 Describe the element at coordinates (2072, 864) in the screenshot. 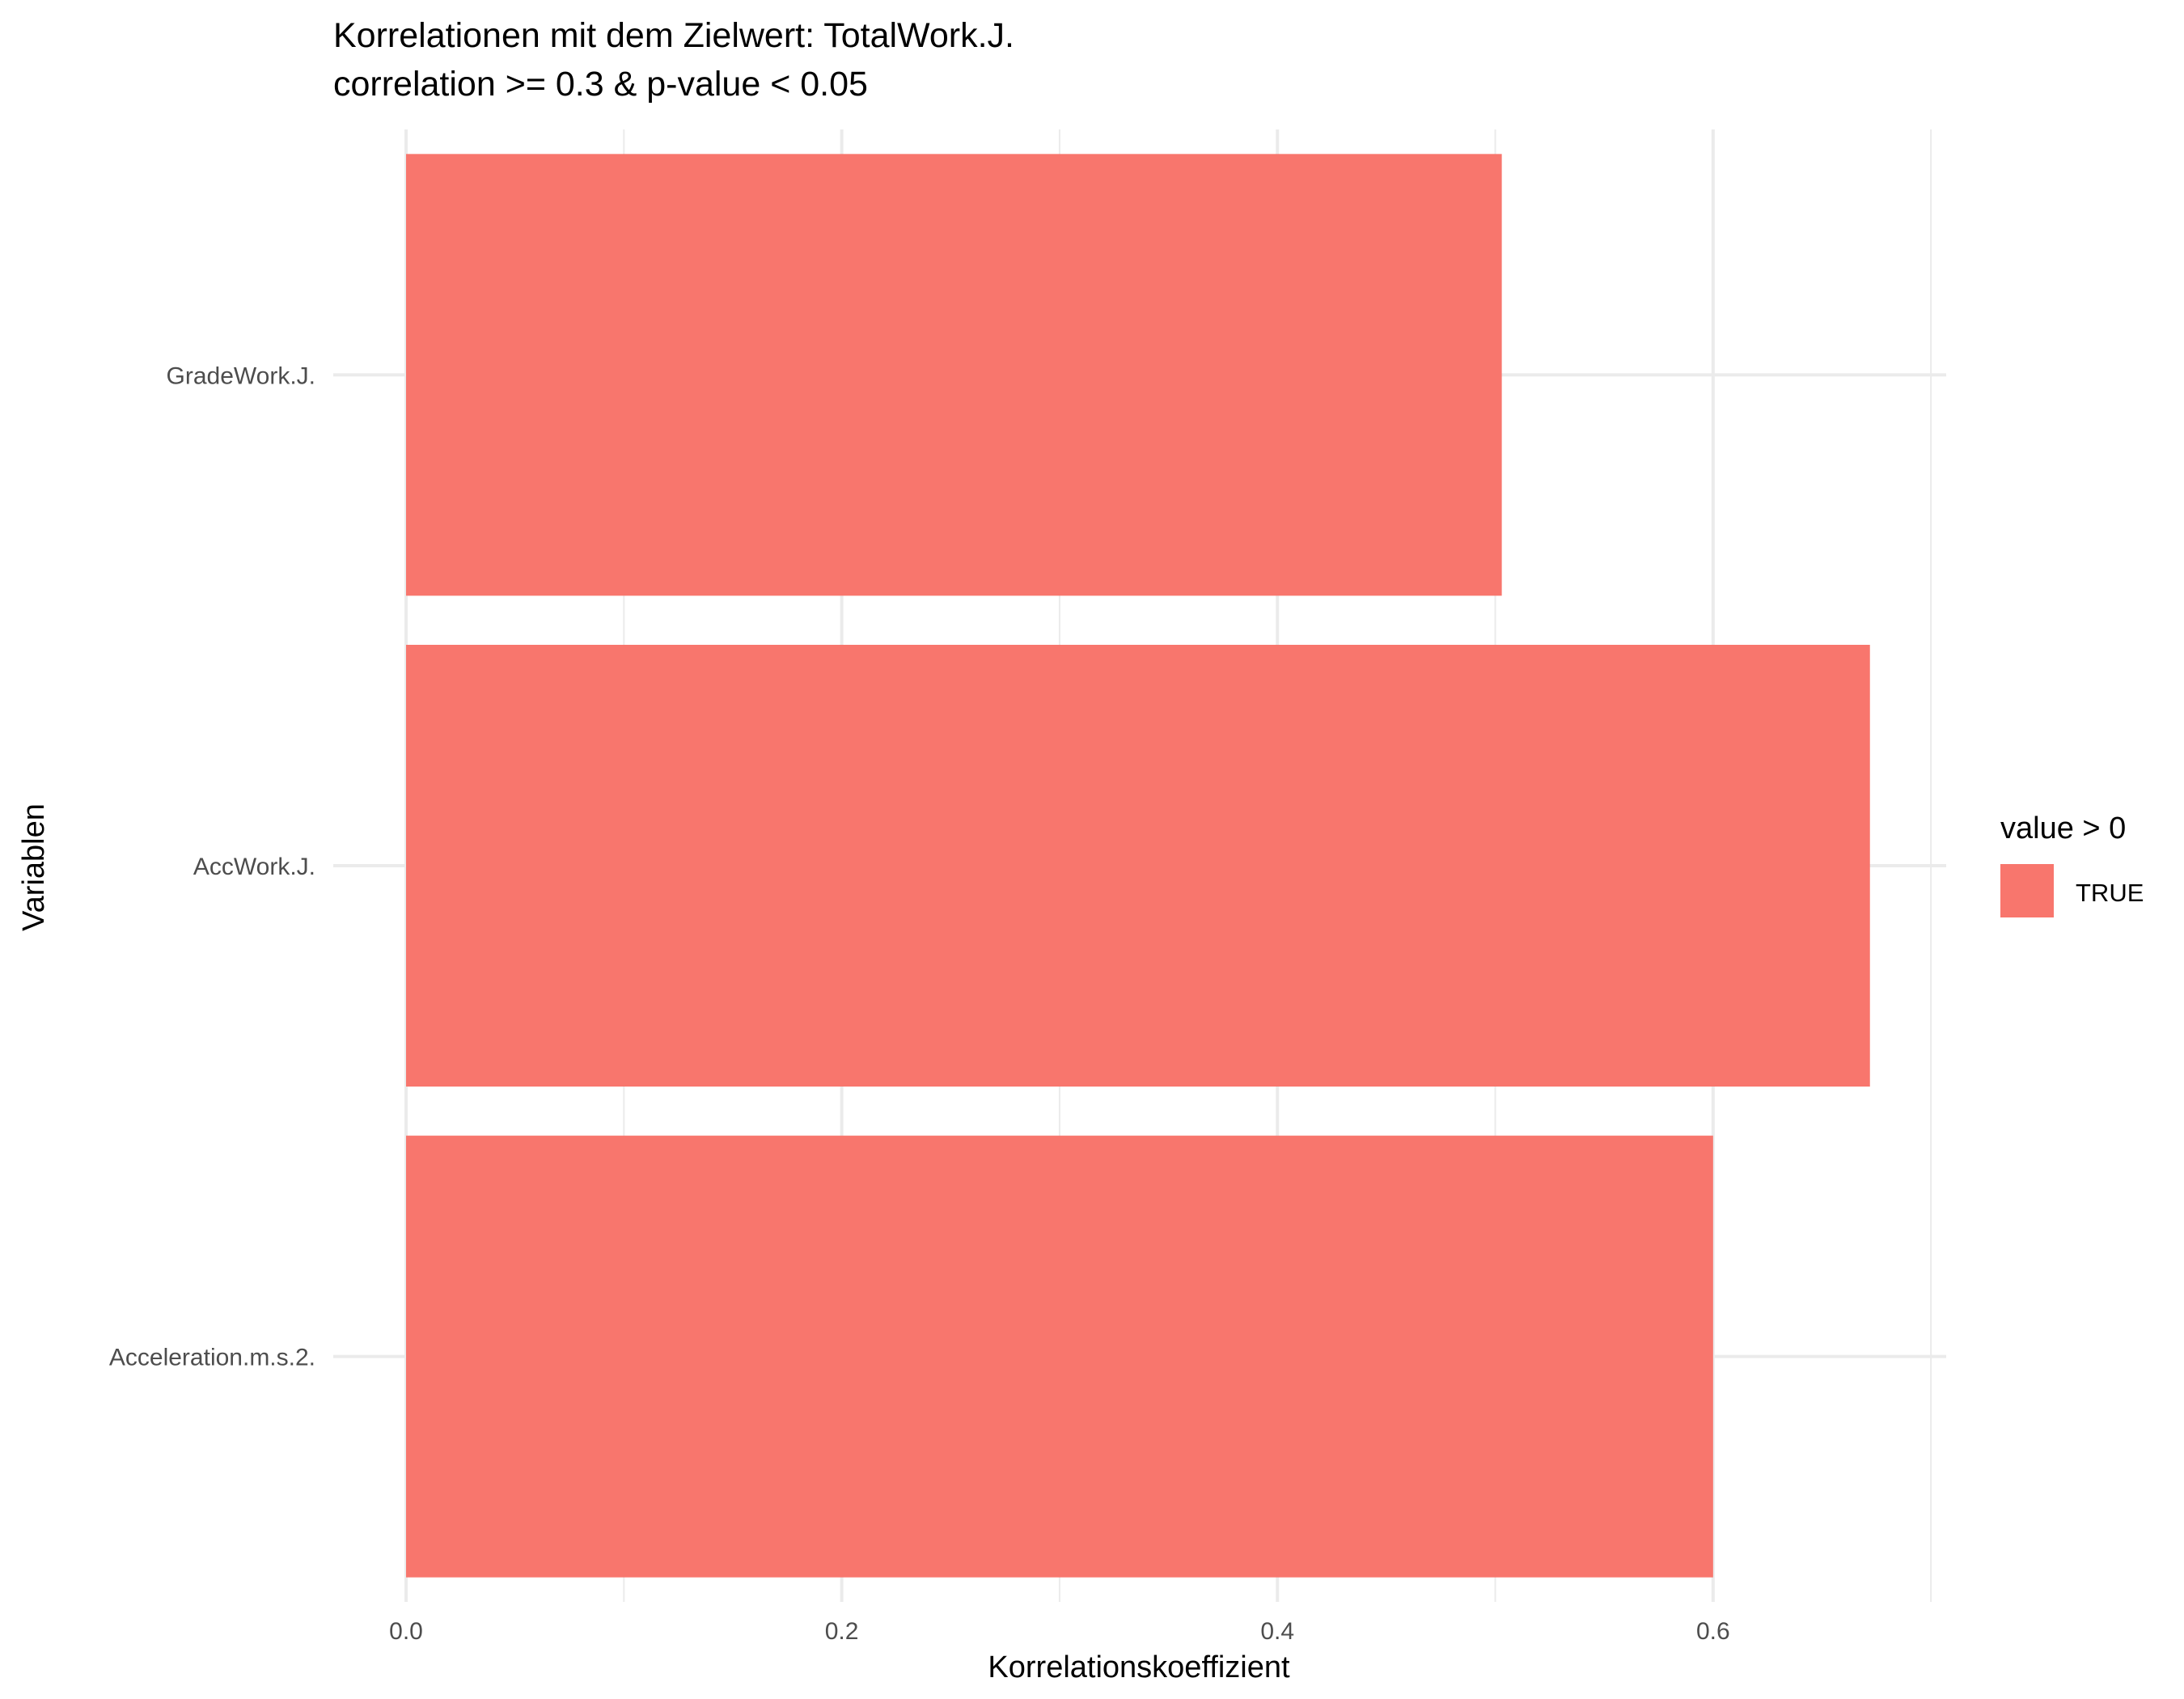

I see `legend: value > 0 TRUE` at that location.